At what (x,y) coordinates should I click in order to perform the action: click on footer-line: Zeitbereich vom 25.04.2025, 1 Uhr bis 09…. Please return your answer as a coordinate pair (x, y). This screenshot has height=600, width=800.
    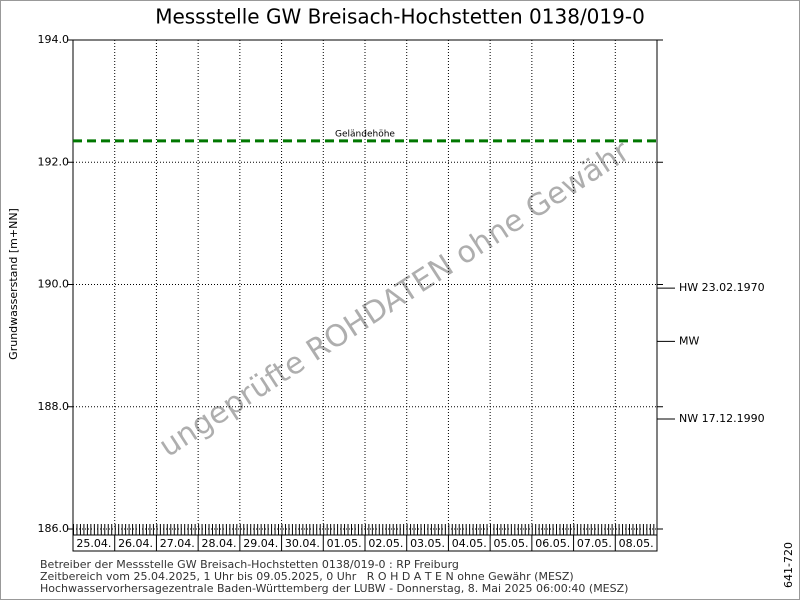
    Looking at the image, I should click on (307, 576).